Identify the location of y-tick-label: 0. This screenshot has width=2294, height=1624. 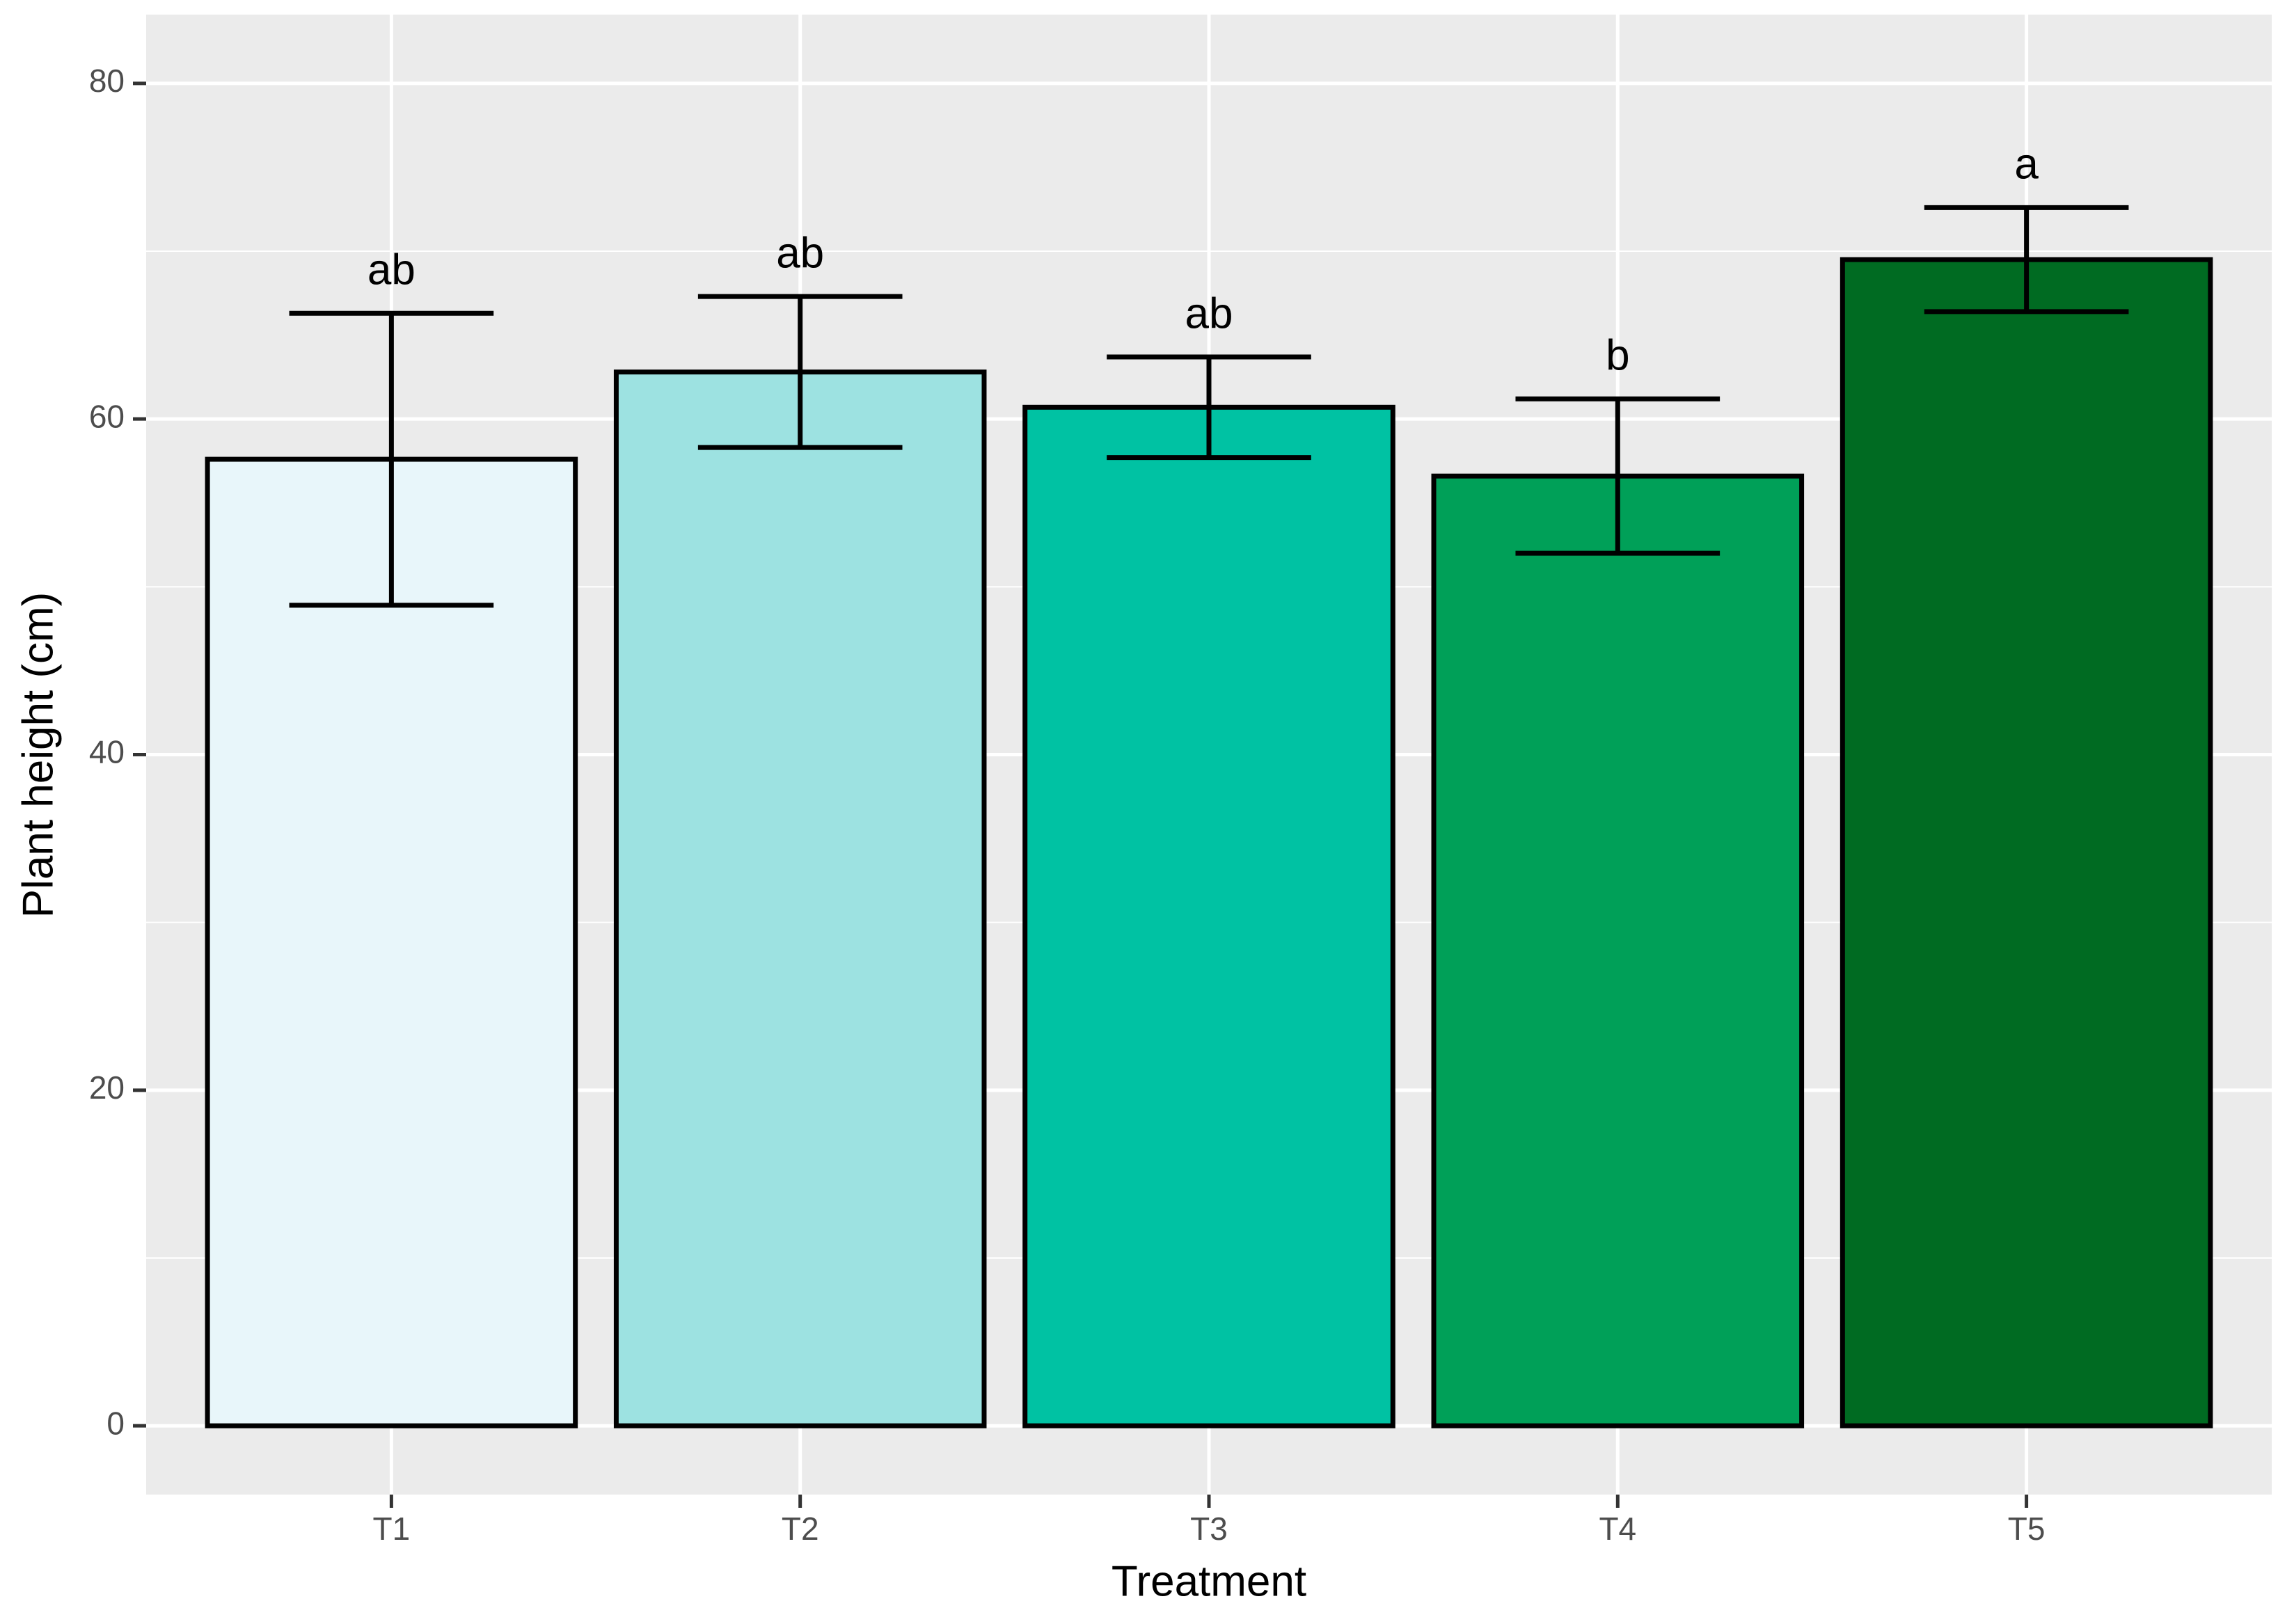
(116, 1423).